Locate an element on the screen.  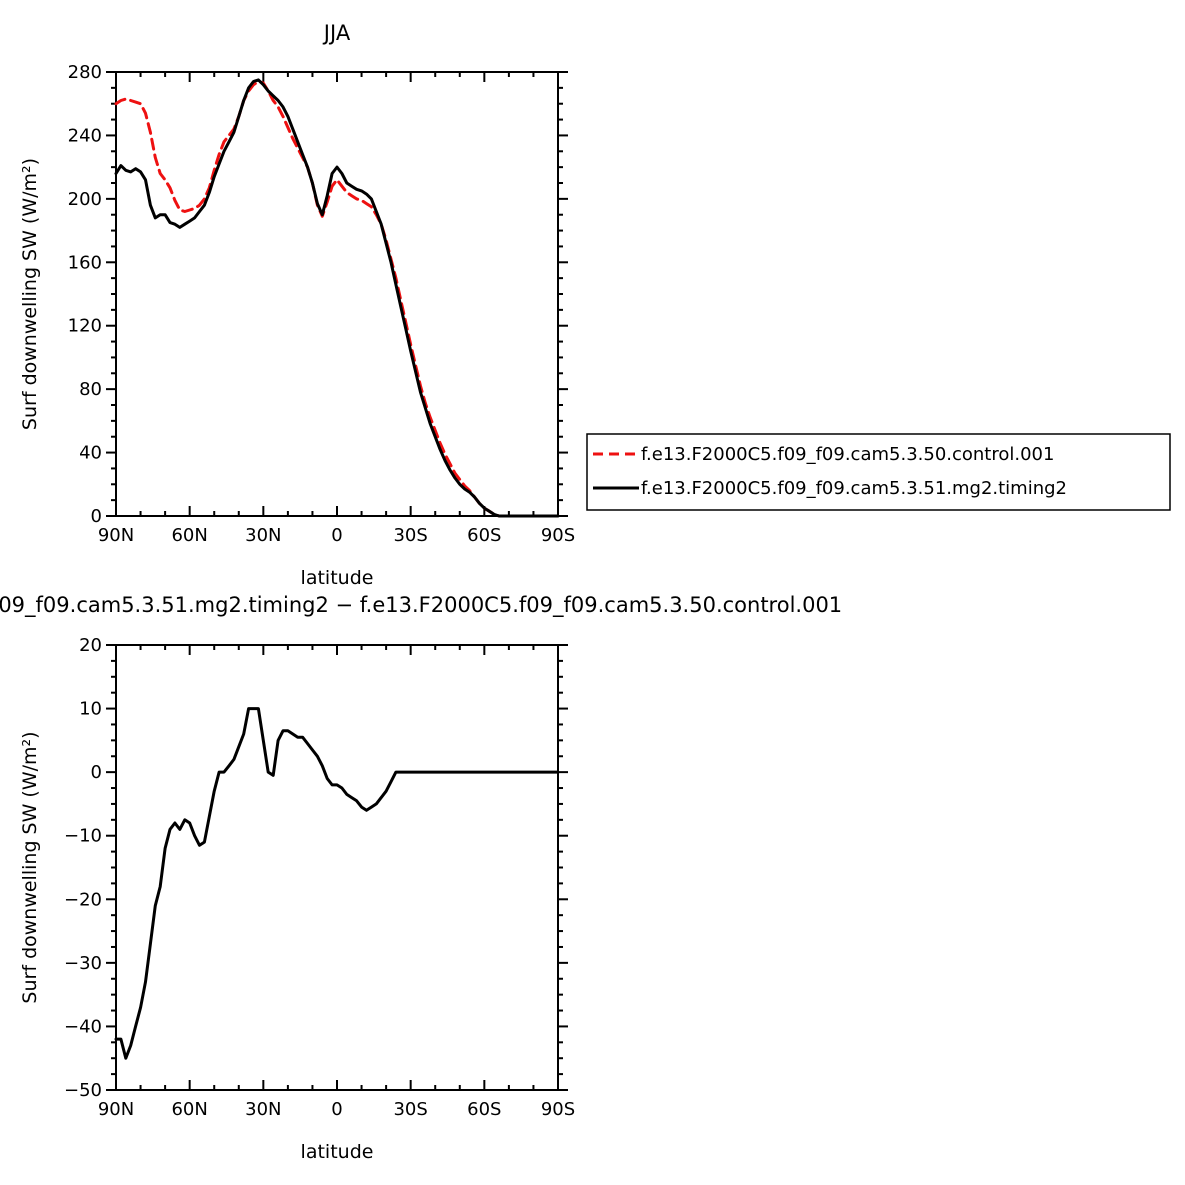
y-tick-label: 10 is located at coordinates (90, 709).